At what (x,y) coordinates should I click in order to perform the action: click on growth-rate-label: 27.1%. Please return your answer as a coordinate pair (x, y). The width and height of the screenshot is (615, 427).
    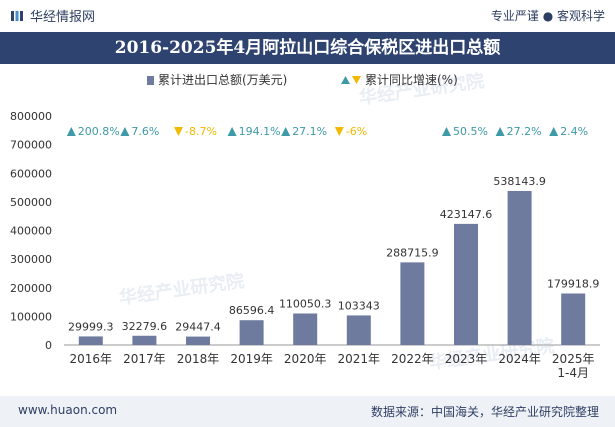
    Looking at the image, I should click on (309, 131).